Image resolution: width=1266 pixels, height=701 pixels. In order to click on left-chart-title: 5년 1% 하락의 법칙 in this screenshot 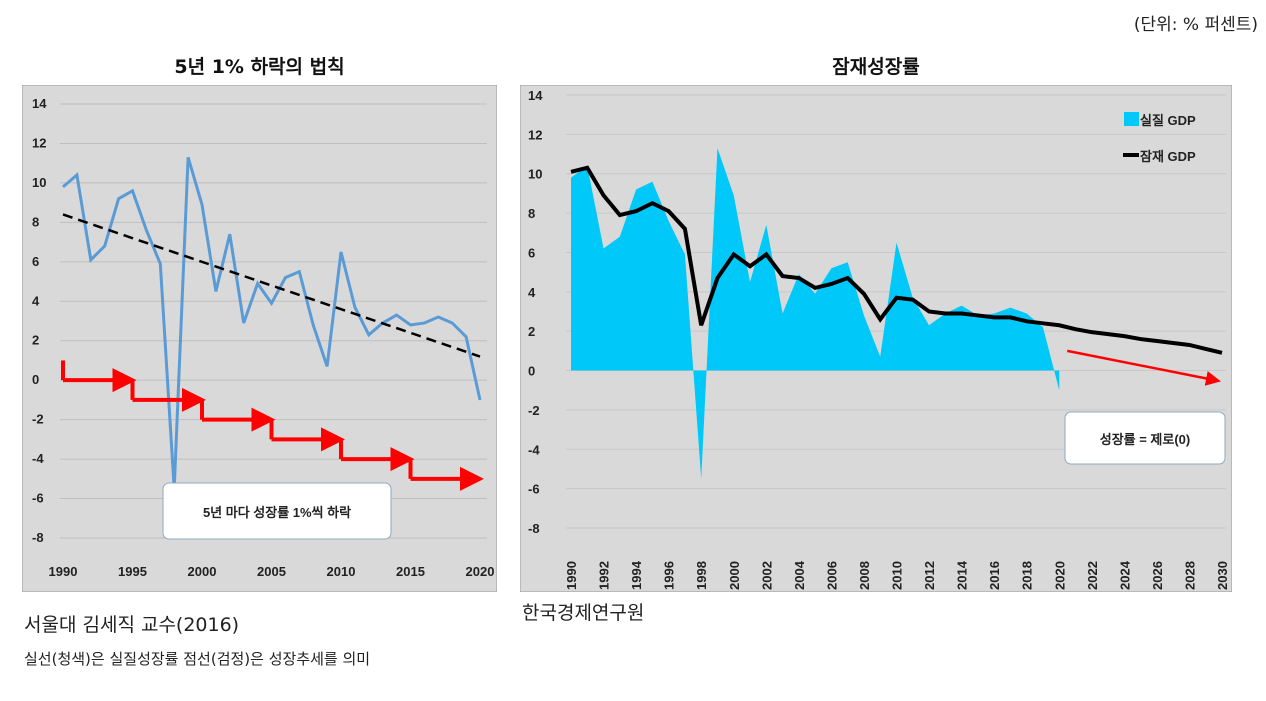, I will do `click(259, 67)`.